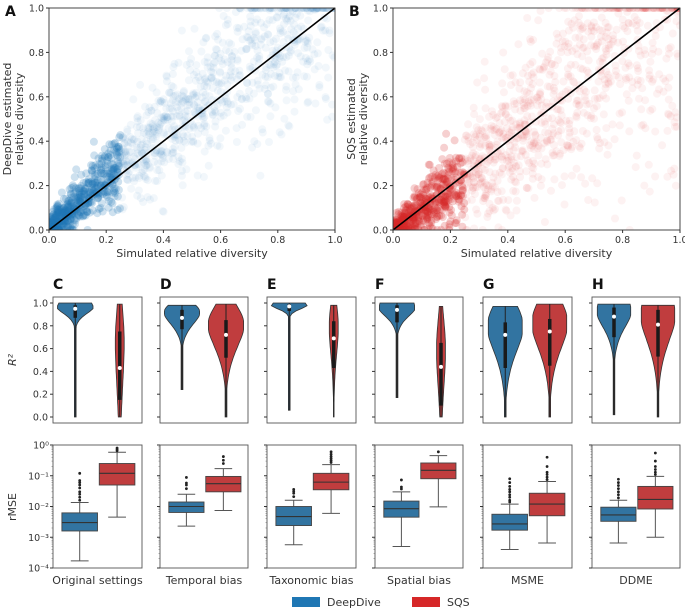 This screenshot has height=612, width=685. Describe the element at coordinates (311, 360) in the screenshot. I see `plot-frame` at that location.